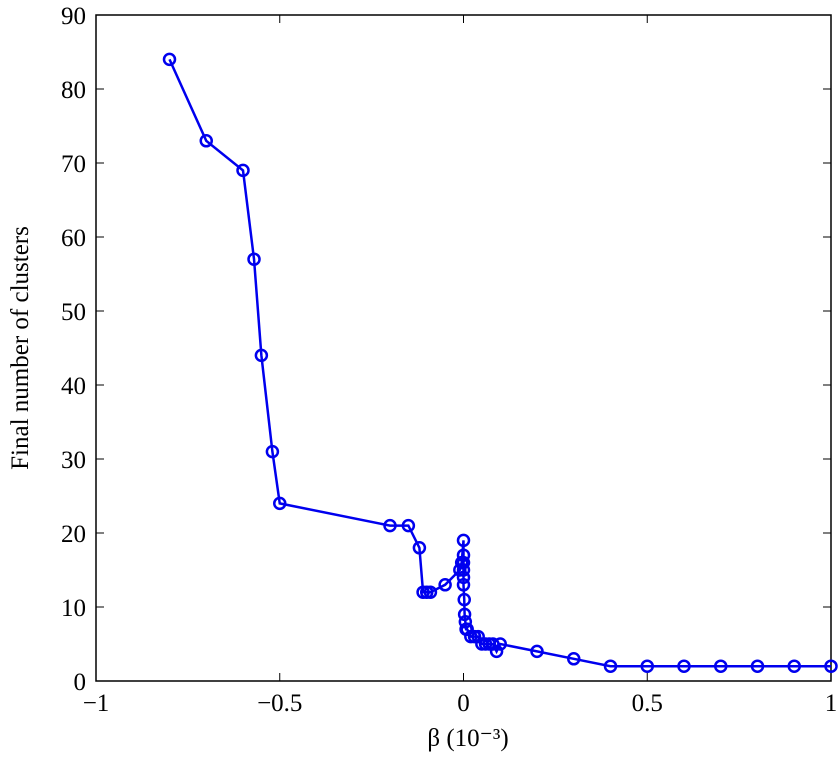 This screenshot has height=759, width=838. What do you see at coordinates (20, 348) in the screenshot?
I see `y-axis-label: Final number of clusters` at bounding box center [20, 348].